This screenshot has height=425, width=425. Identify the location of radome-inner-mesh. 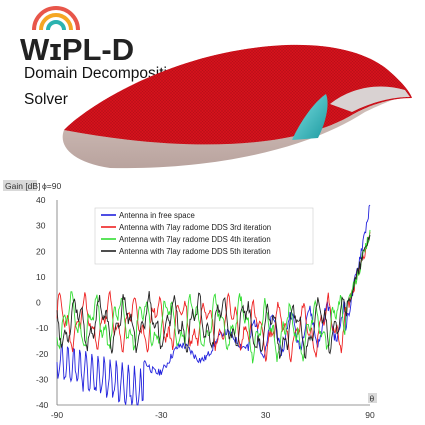
(370, 99).